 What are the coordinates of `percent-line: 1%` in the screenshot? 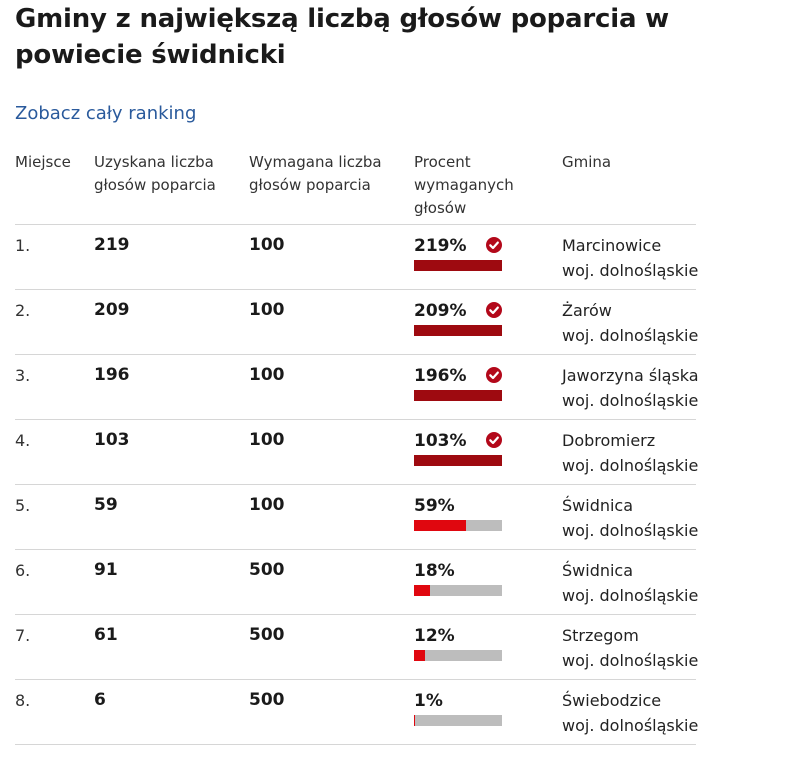 It's located at (458, 700).